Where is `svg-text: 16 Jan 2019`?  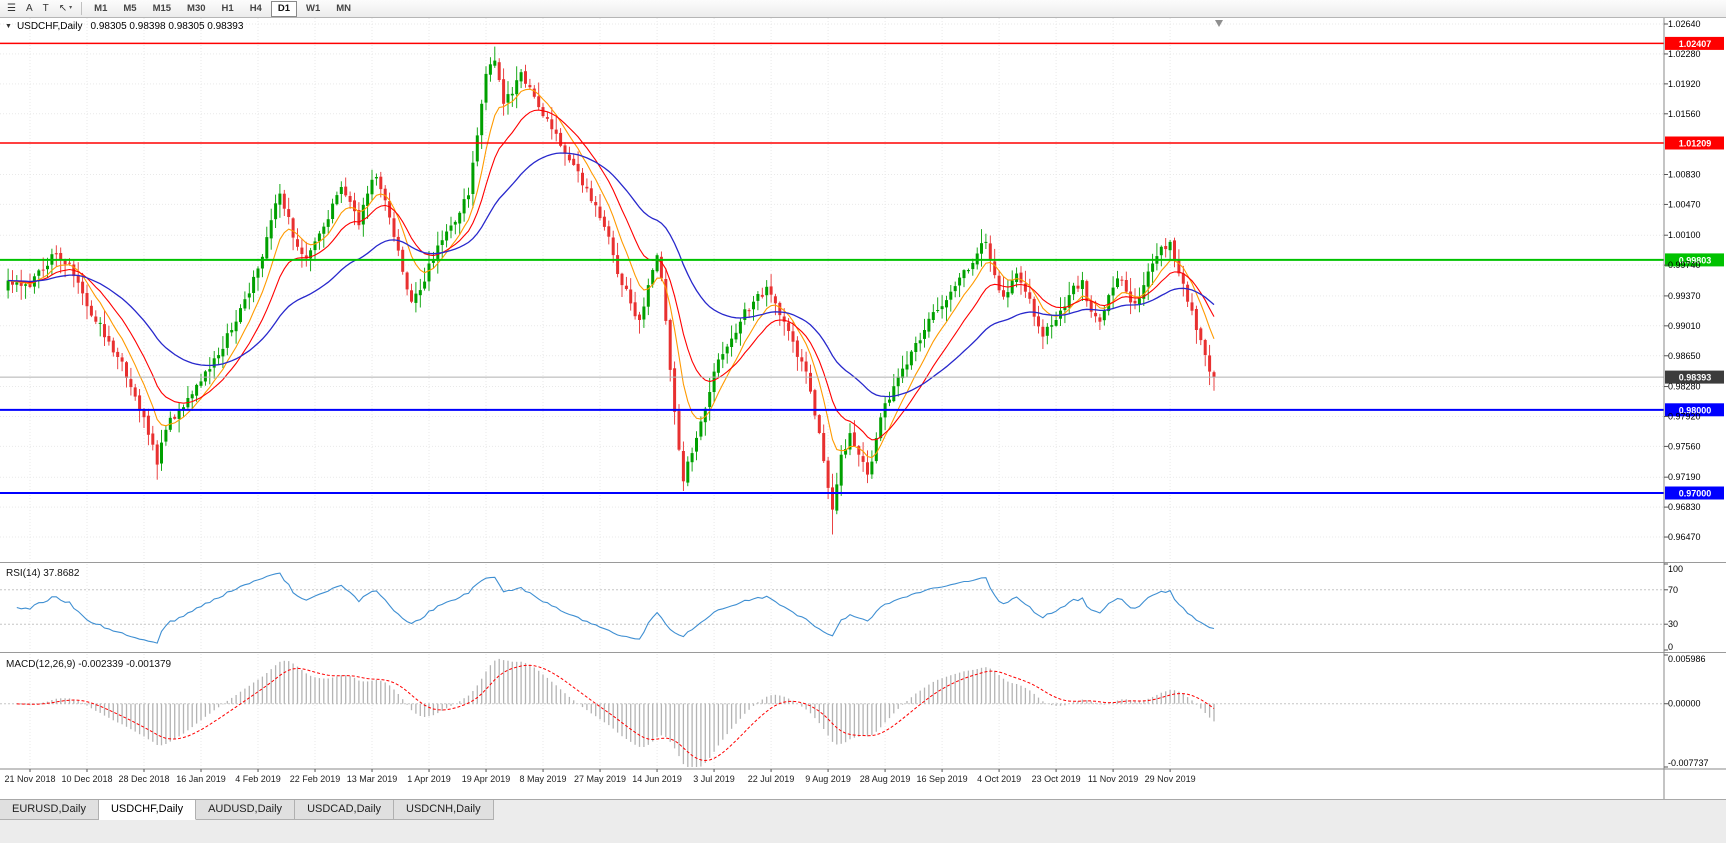 svg-text: 16 Jan 2019 is located at coordinates (201, 779).